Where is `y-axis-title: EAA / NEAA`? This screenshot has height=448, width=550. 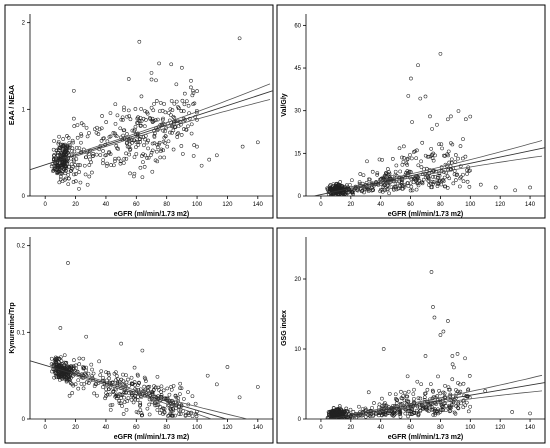 y-axis-title: EAA / NEAA is located at coordinates (12, 105).